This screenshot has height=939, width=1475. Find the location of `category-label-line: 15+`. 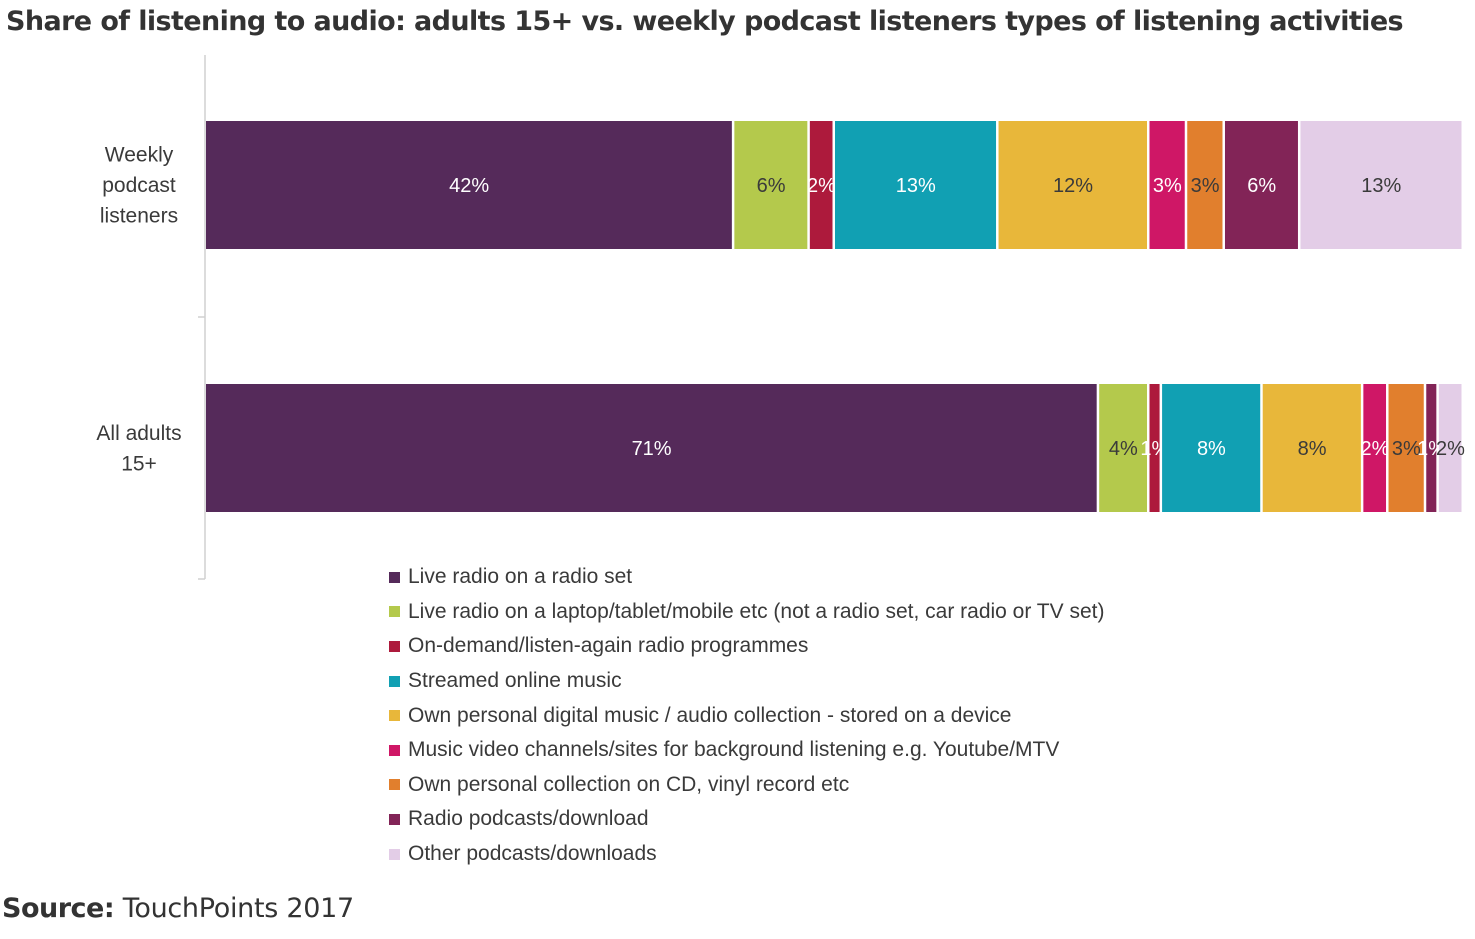

category-label-line: 15+ is located at coordinates (139, 463).